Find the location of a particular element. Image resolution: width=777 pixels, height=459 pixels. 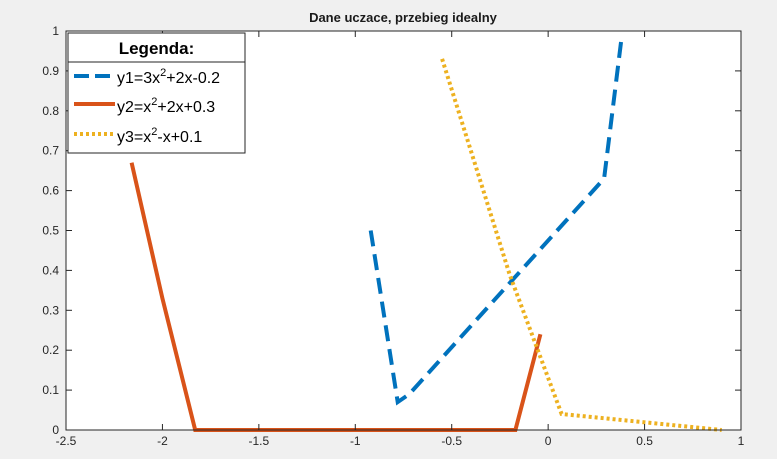

legend-entry-y3-base: y3=x is located at coordinates (134, 137).